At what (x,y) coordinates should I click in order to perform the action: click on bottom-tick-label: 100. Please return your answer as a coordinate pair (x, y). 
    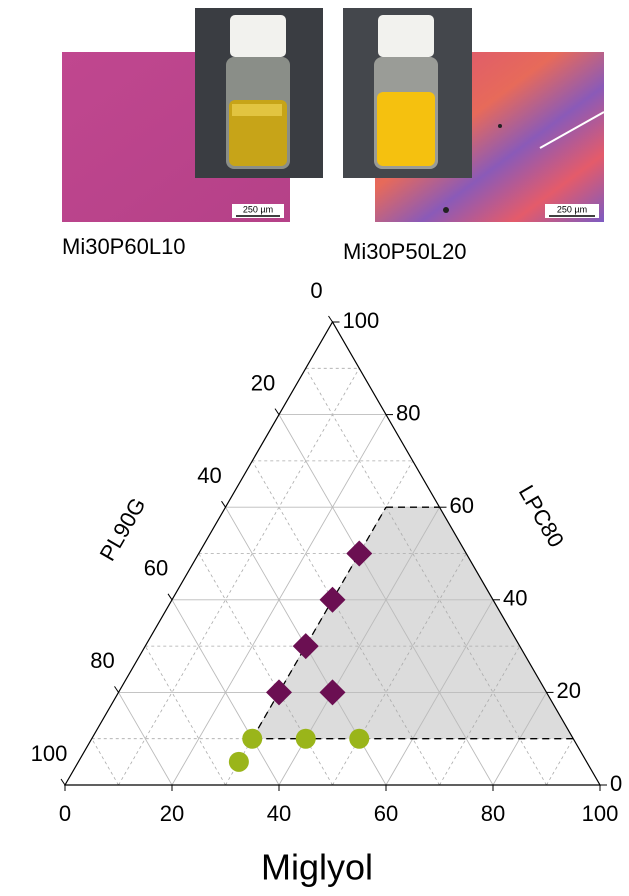
    Looking at the image, I should click on (600, 813).